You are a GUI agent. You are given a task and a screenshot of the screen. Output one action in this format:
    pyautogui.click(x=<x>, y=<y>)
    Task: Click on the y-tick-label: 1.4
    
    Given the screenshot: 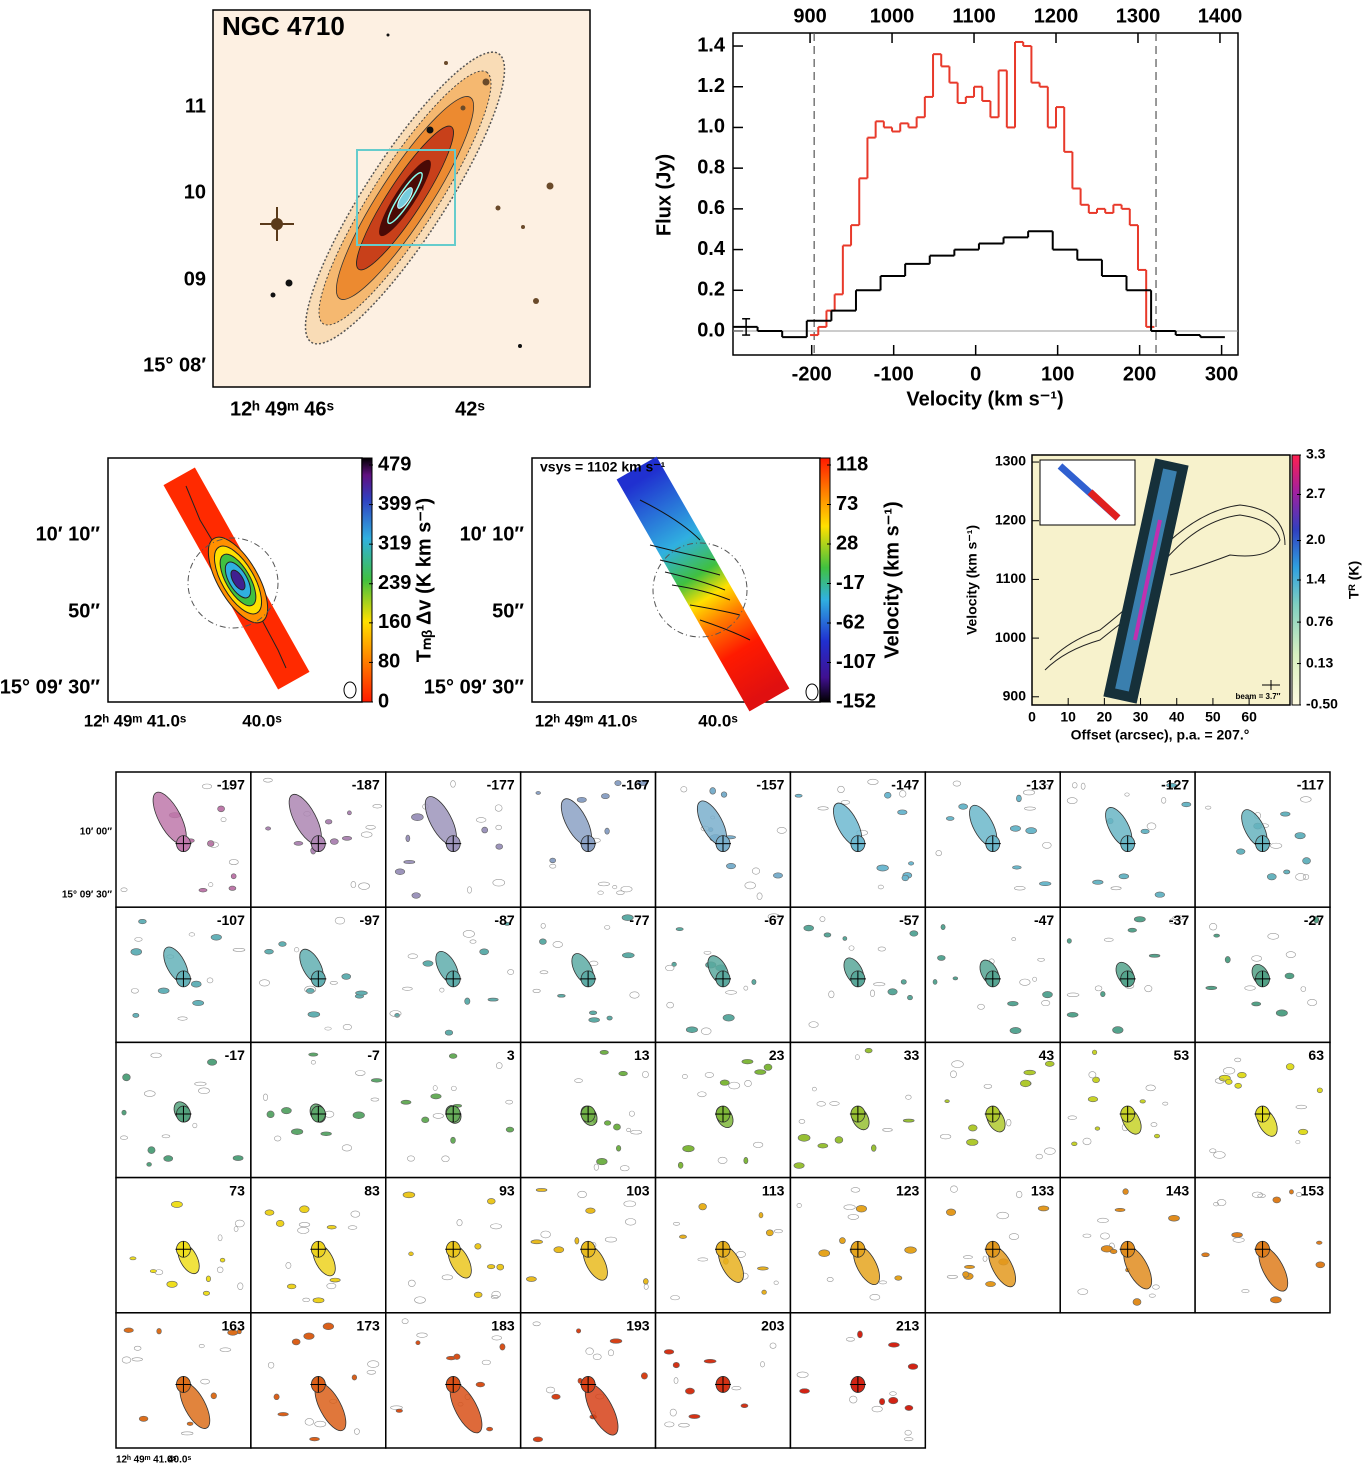 What is the action you would take?
    pyautogui.click(x=711, y=45)
    